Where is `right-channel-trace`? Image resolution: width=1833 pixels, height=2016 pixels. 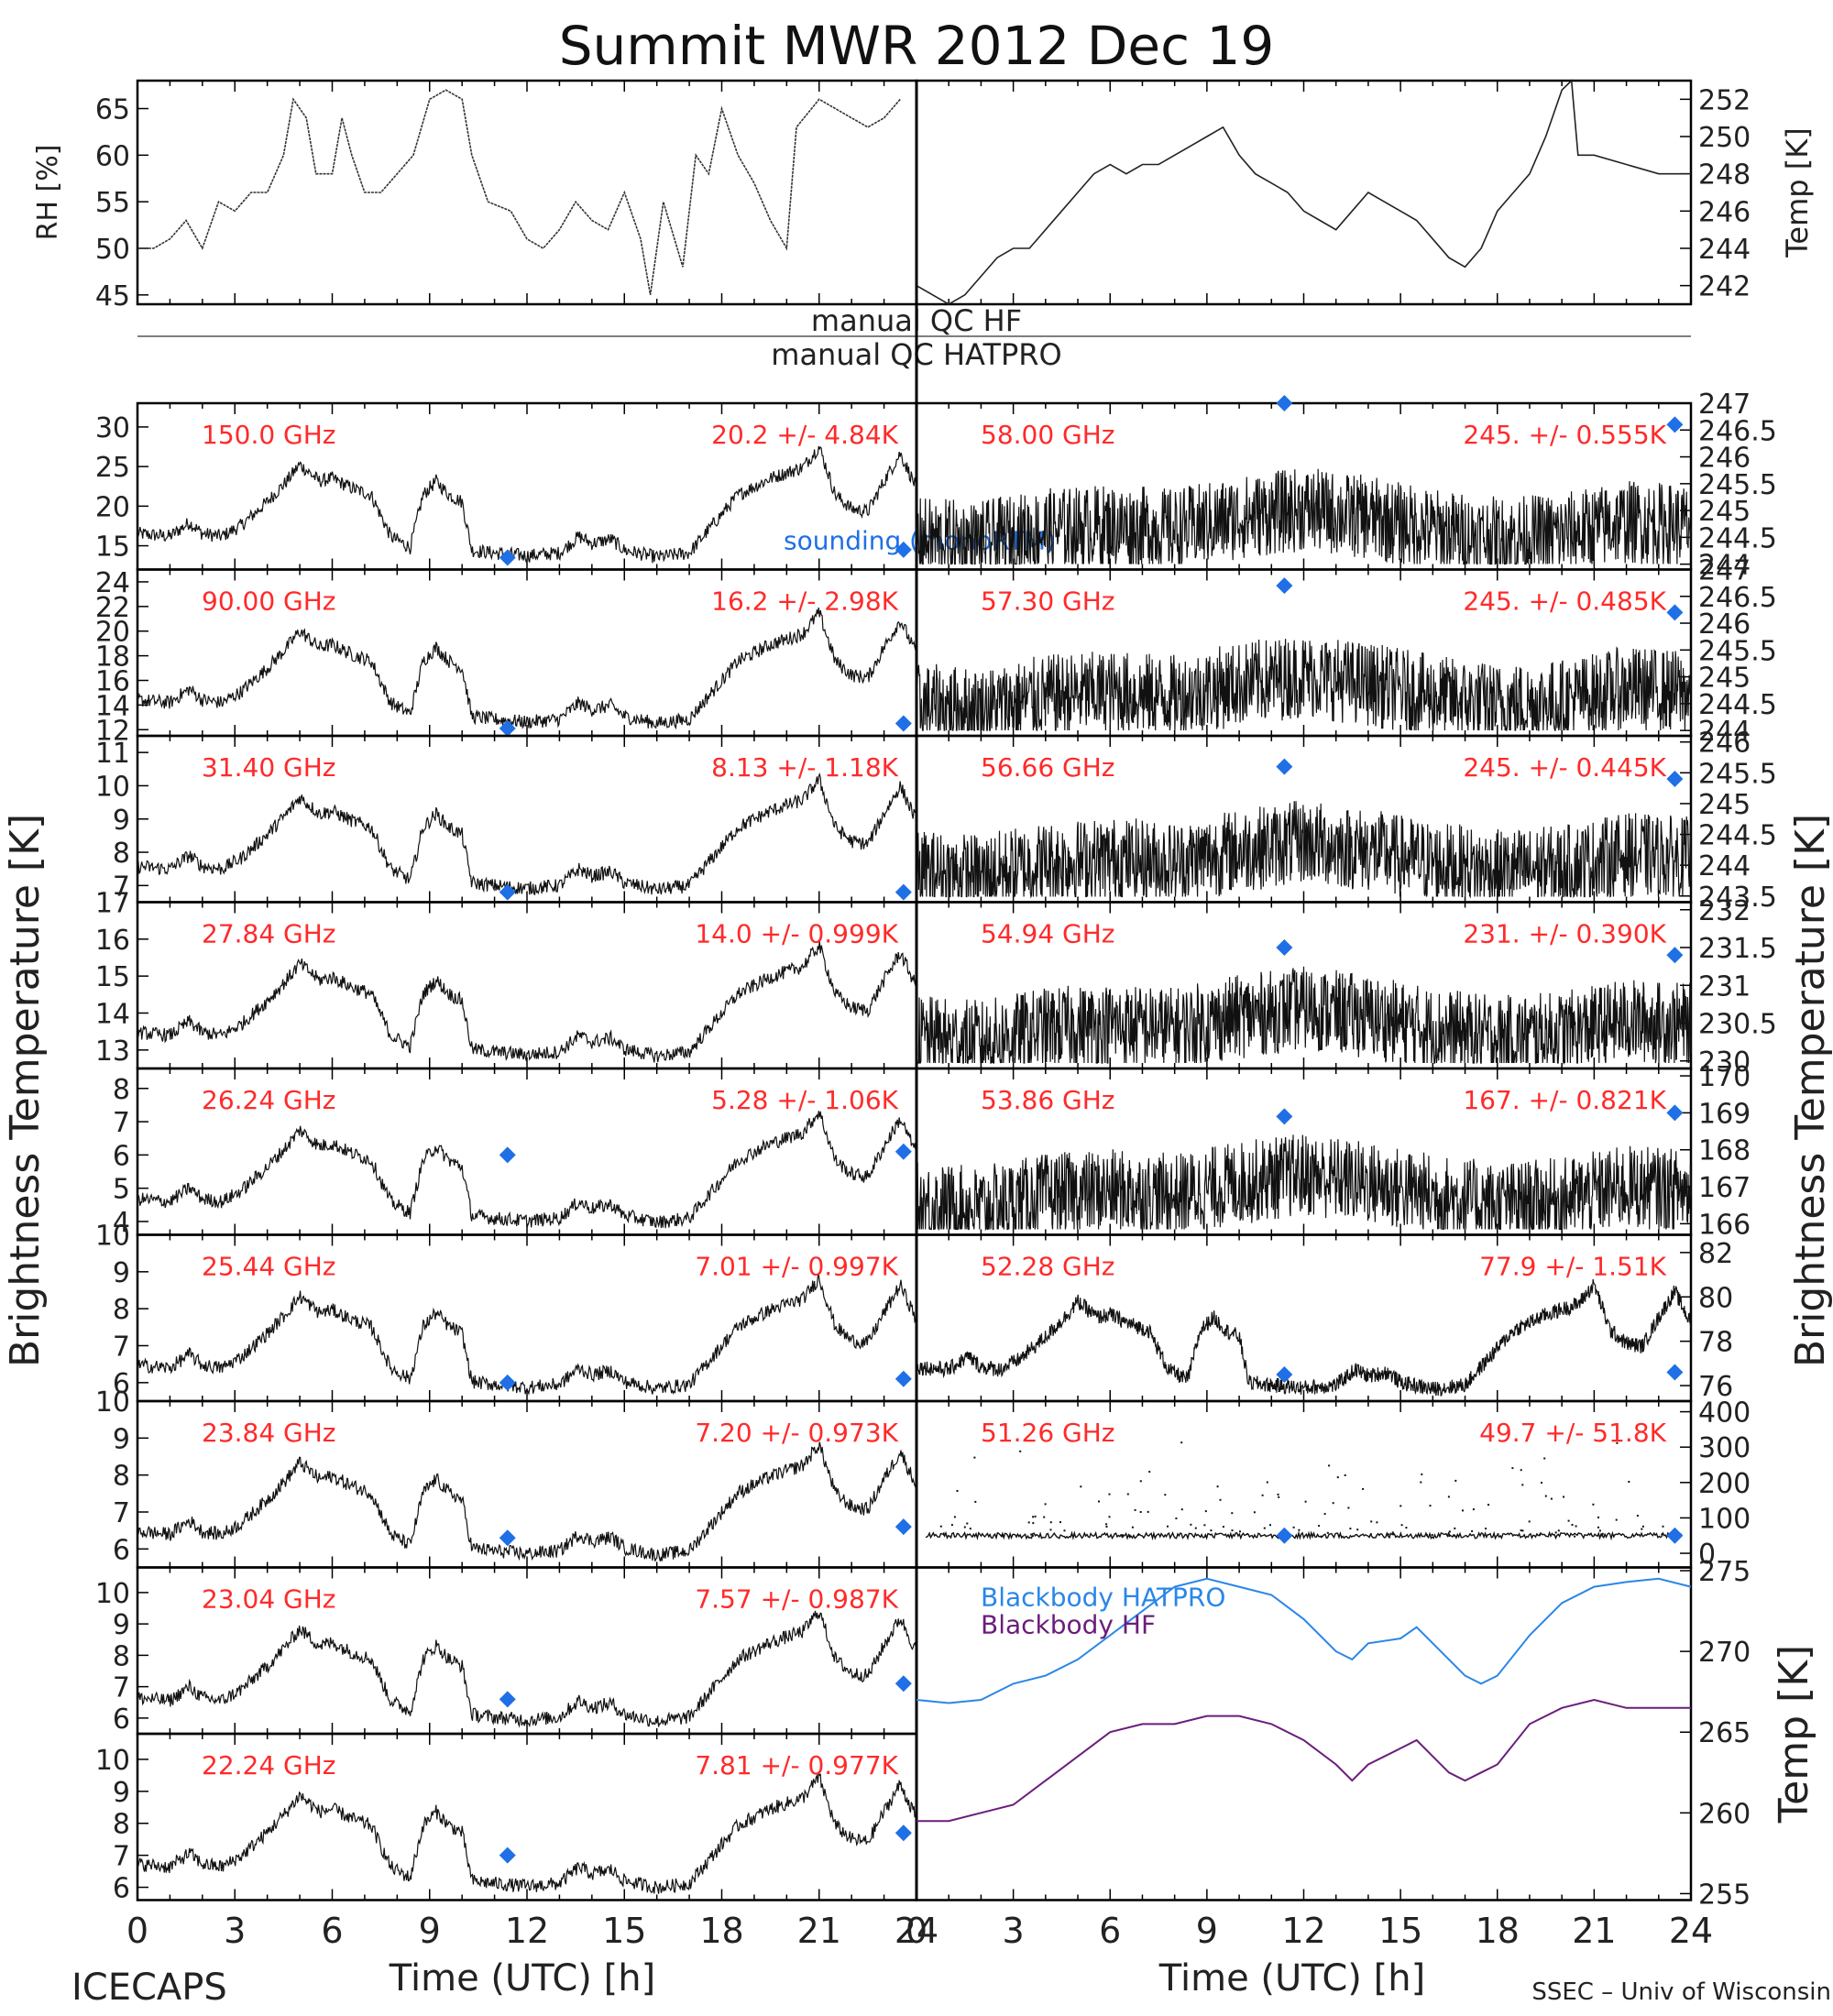
right-channel-trace is located at coordinates (1304, 685).